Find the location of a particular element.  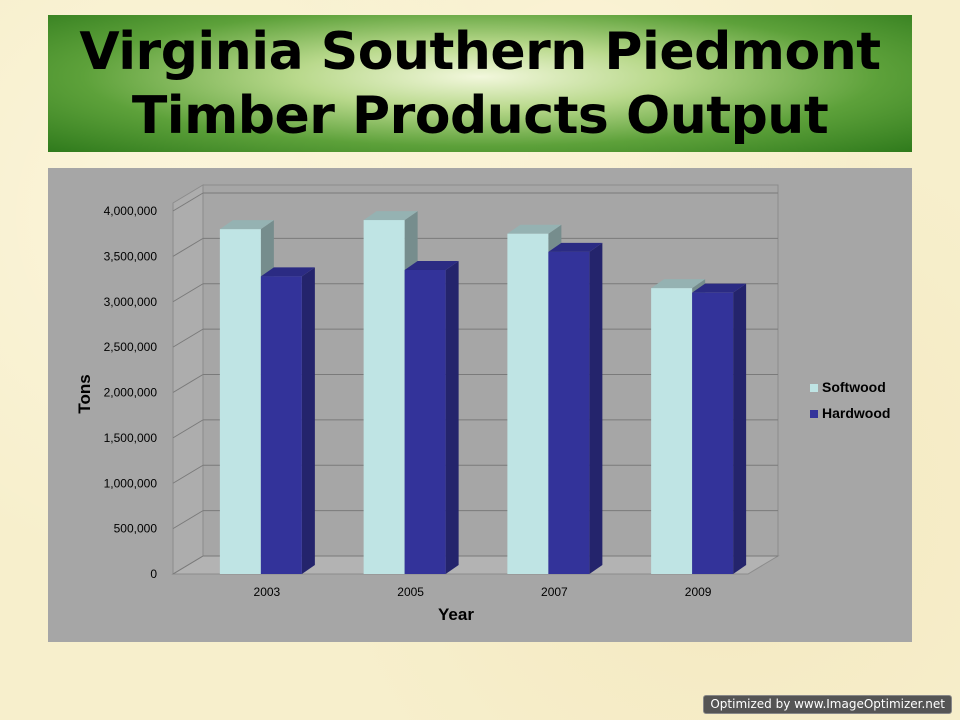

legend-item-hardwood: Hardwood is located at coordinates (850, 413).